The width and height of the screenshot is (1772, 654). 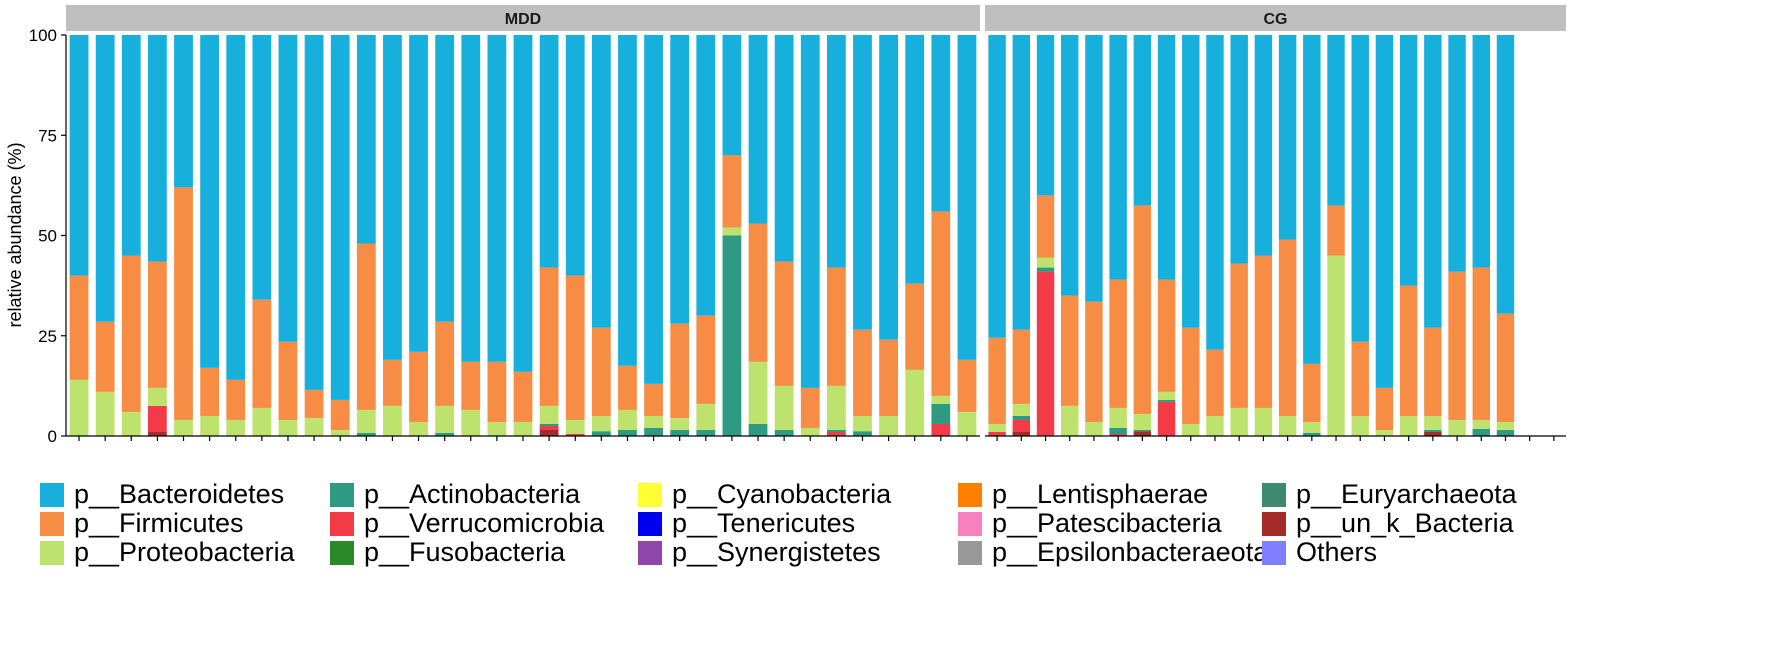 What do you see at coordinates (1389, 523) in the screenshot?
I see `legend-item: p__un_k_Bacteria` at bounding box center [1389, 523].